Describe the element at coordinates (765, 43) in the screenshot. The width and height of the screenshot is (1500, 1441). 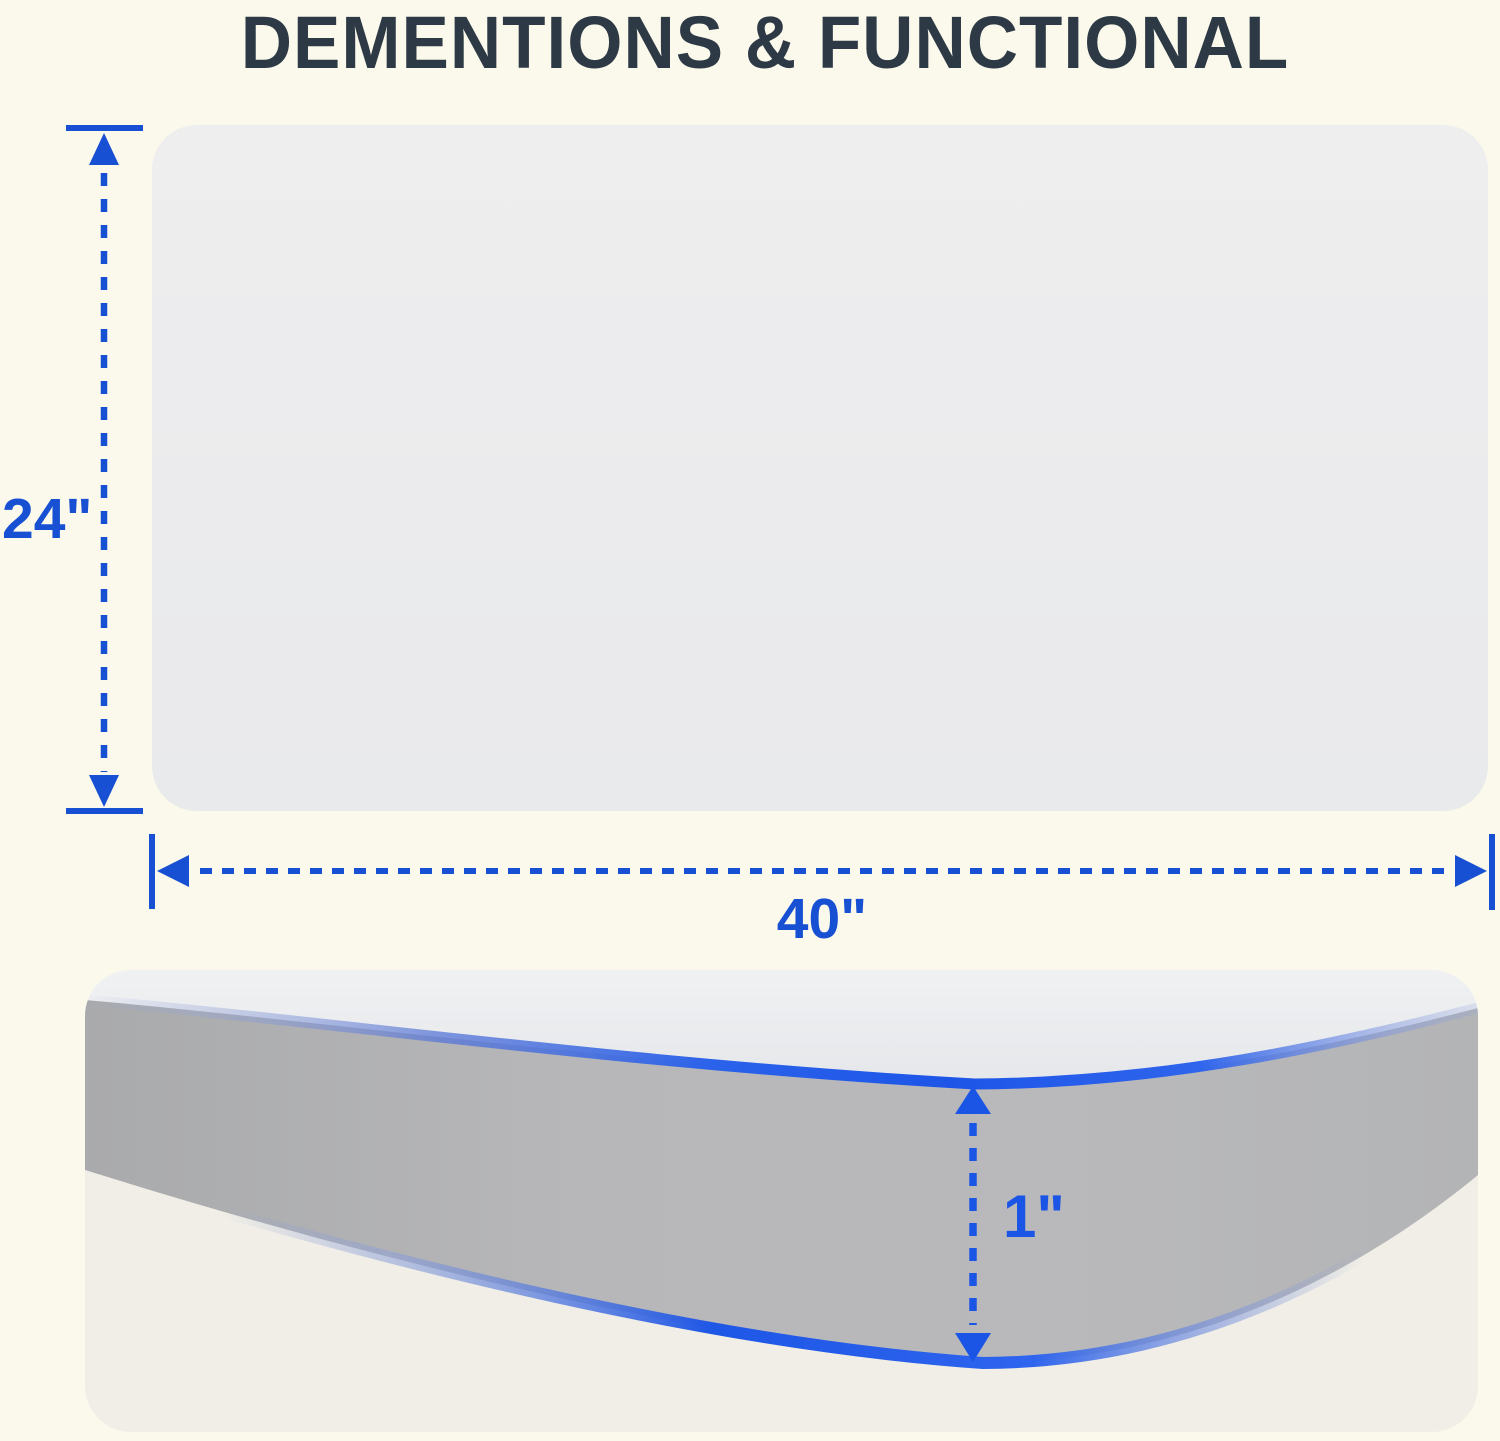
I see `page-title: DEMENTIONS & FUNCTIONAL` at that location.